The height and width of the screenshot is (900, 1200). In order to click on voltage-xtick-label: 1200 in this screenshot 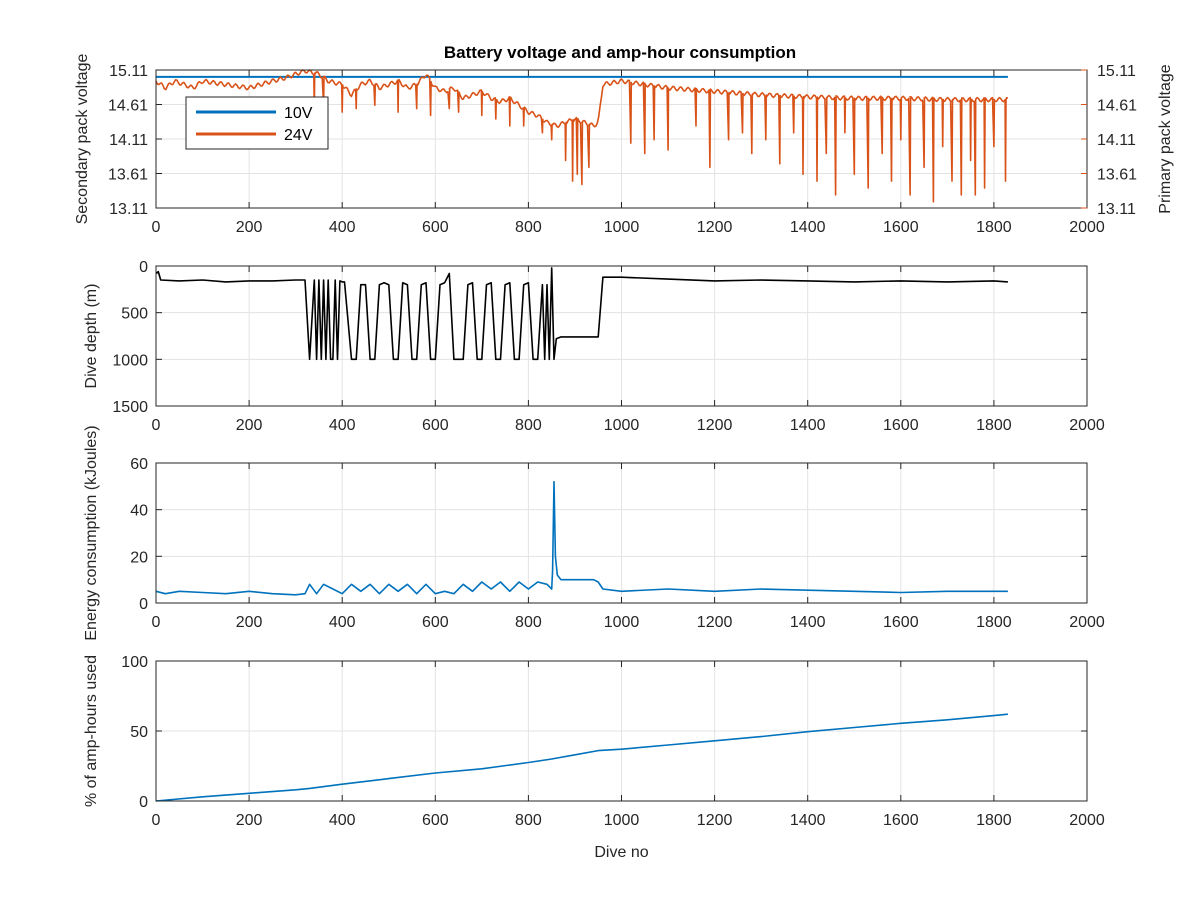, I will do `click(715, 227)`.